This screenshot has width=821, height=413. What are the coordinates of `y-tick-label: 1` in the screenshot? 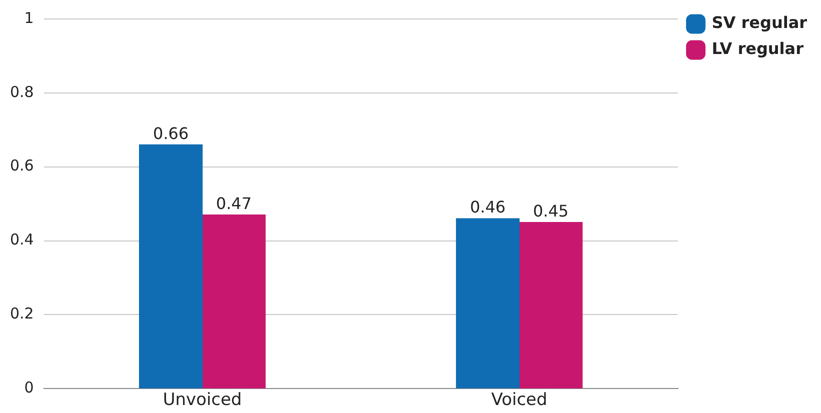 It's located at (29, 17).